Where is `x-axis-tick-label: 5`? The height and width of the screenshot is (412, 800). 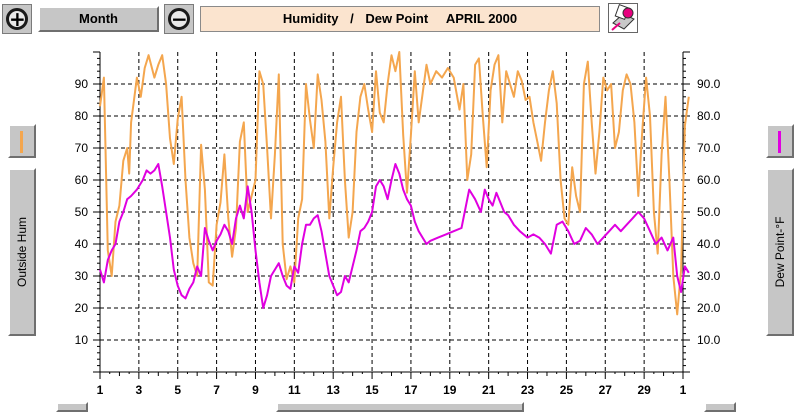
x-axis-tick-label: 5 is located at coordinates (177, 390).